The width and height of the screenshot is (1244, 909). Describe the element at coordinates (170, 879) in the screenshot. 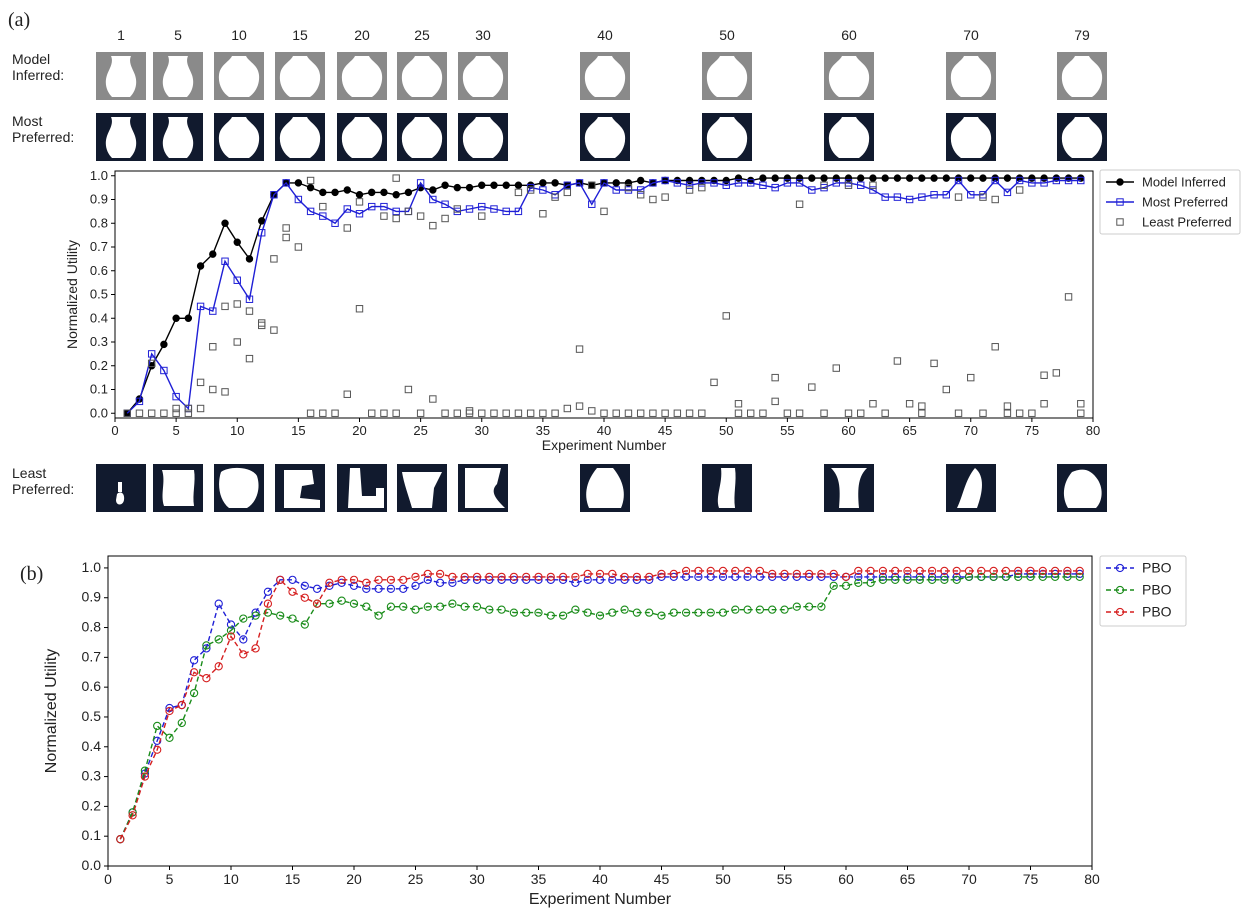

I see `x-tick-label: 5` at that location.